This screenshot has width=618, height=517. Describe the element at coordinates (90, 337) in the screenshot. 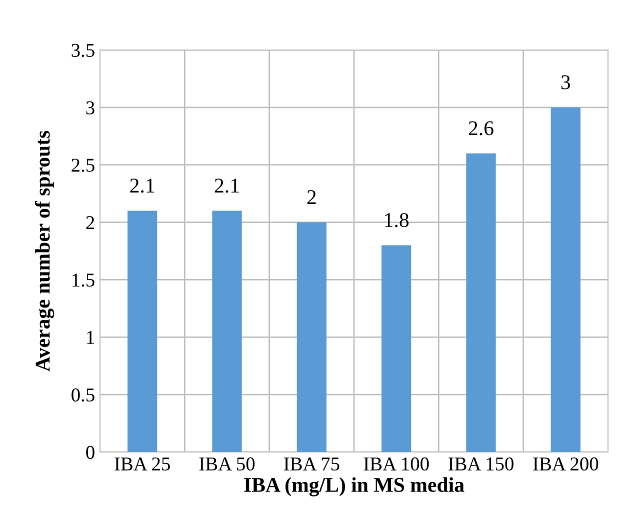

I see `y-tick-label: 1` at that location.